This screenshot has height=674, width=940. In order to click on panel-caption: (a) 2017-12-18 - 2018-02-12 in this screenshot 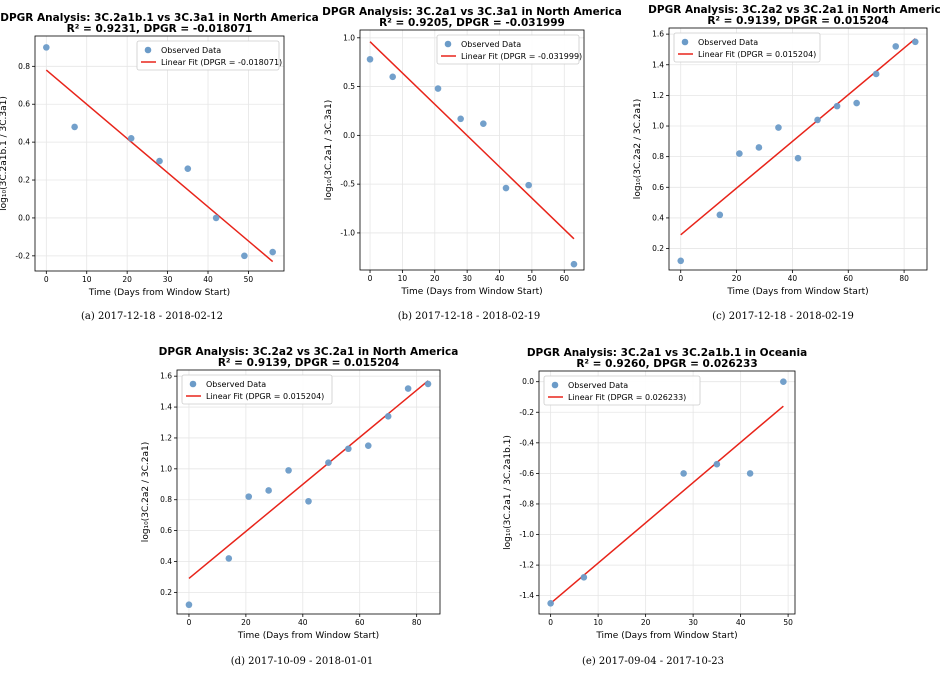, I will do `click(152, 316)`.